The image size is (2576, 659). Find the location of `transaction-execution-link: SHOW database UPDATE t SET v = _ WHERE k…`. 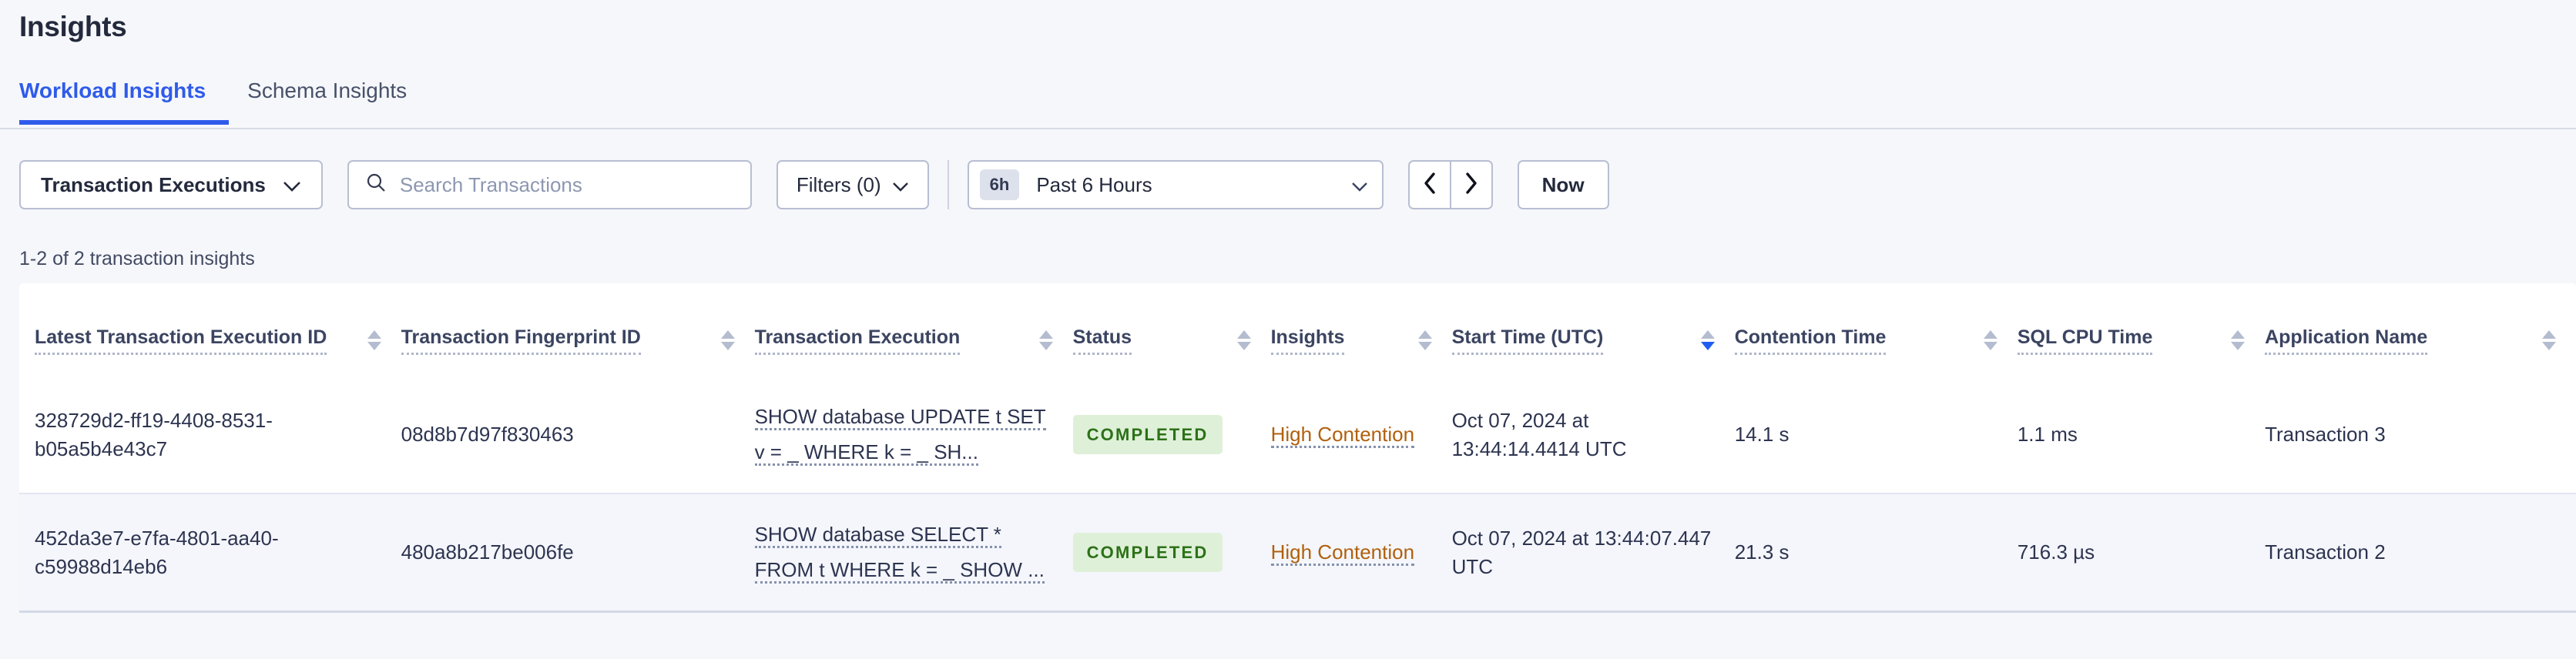

transaction-execution-link: SHOW database UPDATE t SET v = _ WHERE k… is located at coordinates (900, 435).